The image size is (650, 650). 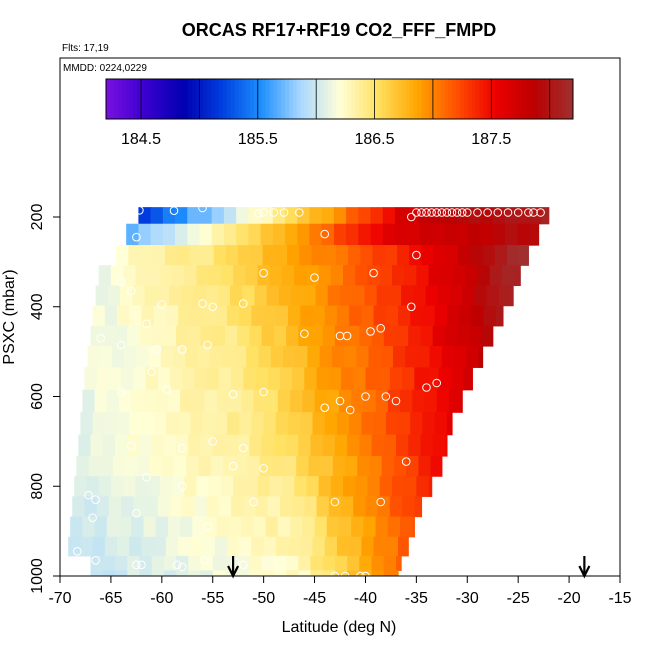 What do you see at coordinates (374, 139) in the screenshot?
I see `colorbar-tick-label: 186.5` at bounding box center [374, 139].